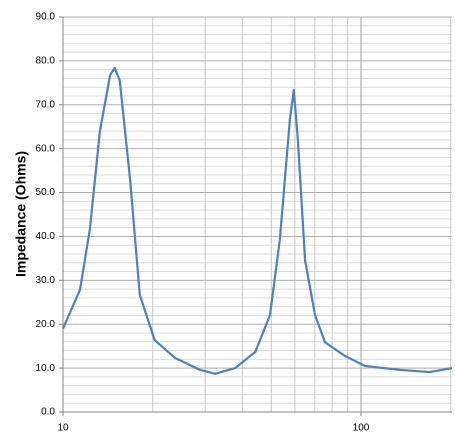 The height and width of the screenshot is (438, 455). What do you see at coordinates (46, 236) in the screenshot?
I see `y-tick-label: 40.0` at bounding box center [46, 236].